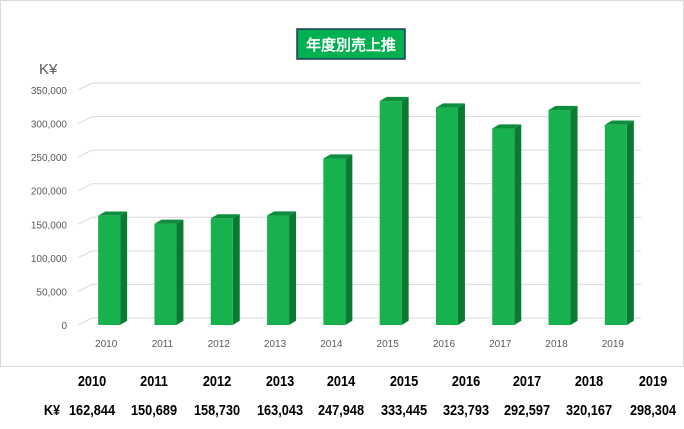 This screenshot has width=684, height=429. What do you see at coordinates (653, 381) in the screenshot?
I see `table-year-header: 2019` at bounding box center [653, 381].